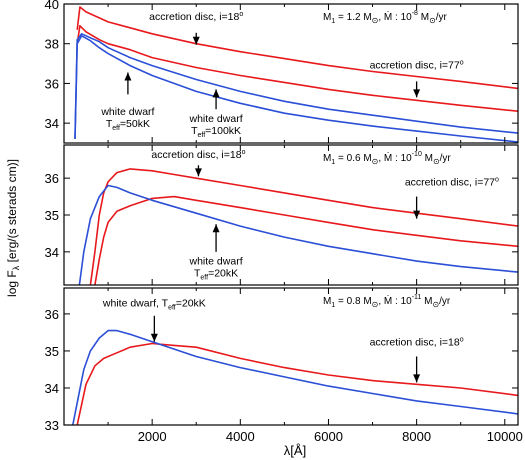  I want to click on annotation-label-line2: Teff=20kK, so click(216, 275).